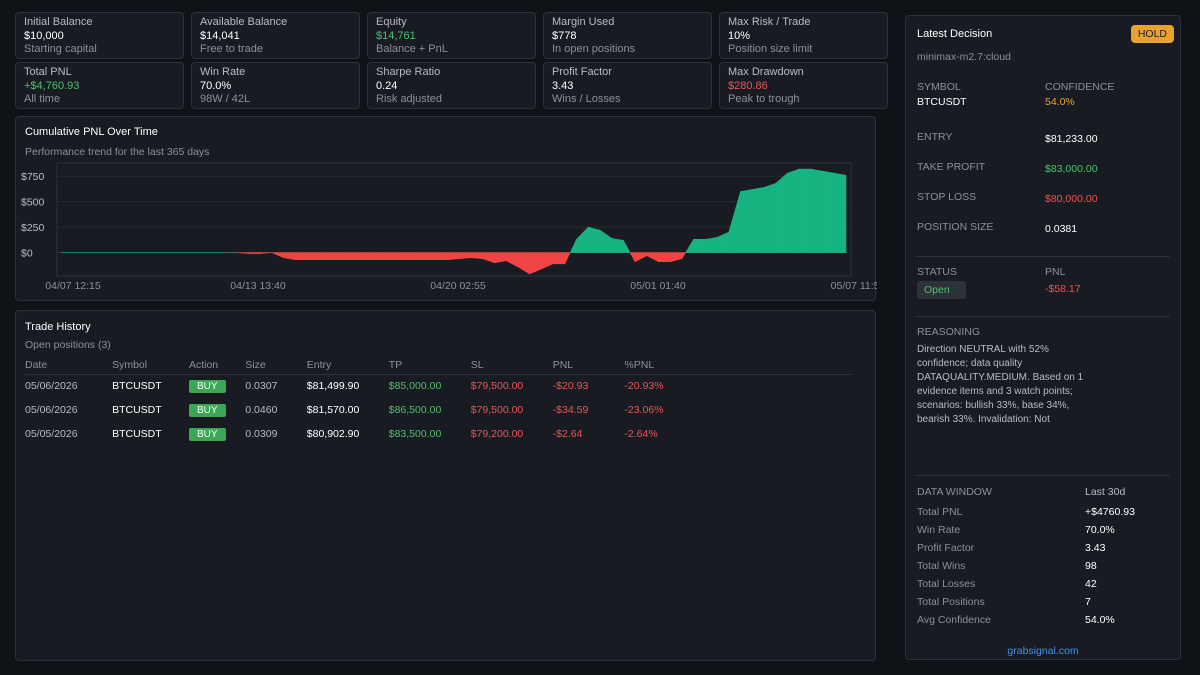 The height and width of the screenshot is (675, 1200). Describe the element at coordinates (1071, 199) in the screenshot. I see `stop-loss-value: $80,000.00` at that location.